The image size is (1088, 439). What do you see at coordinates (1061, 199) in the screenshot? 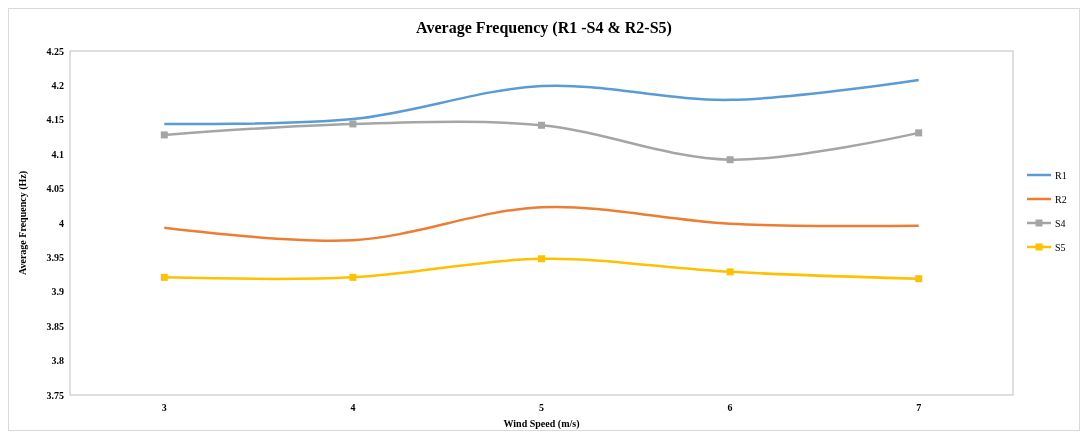
I see `legend-label: R2` at bounding box center [1061, 199].